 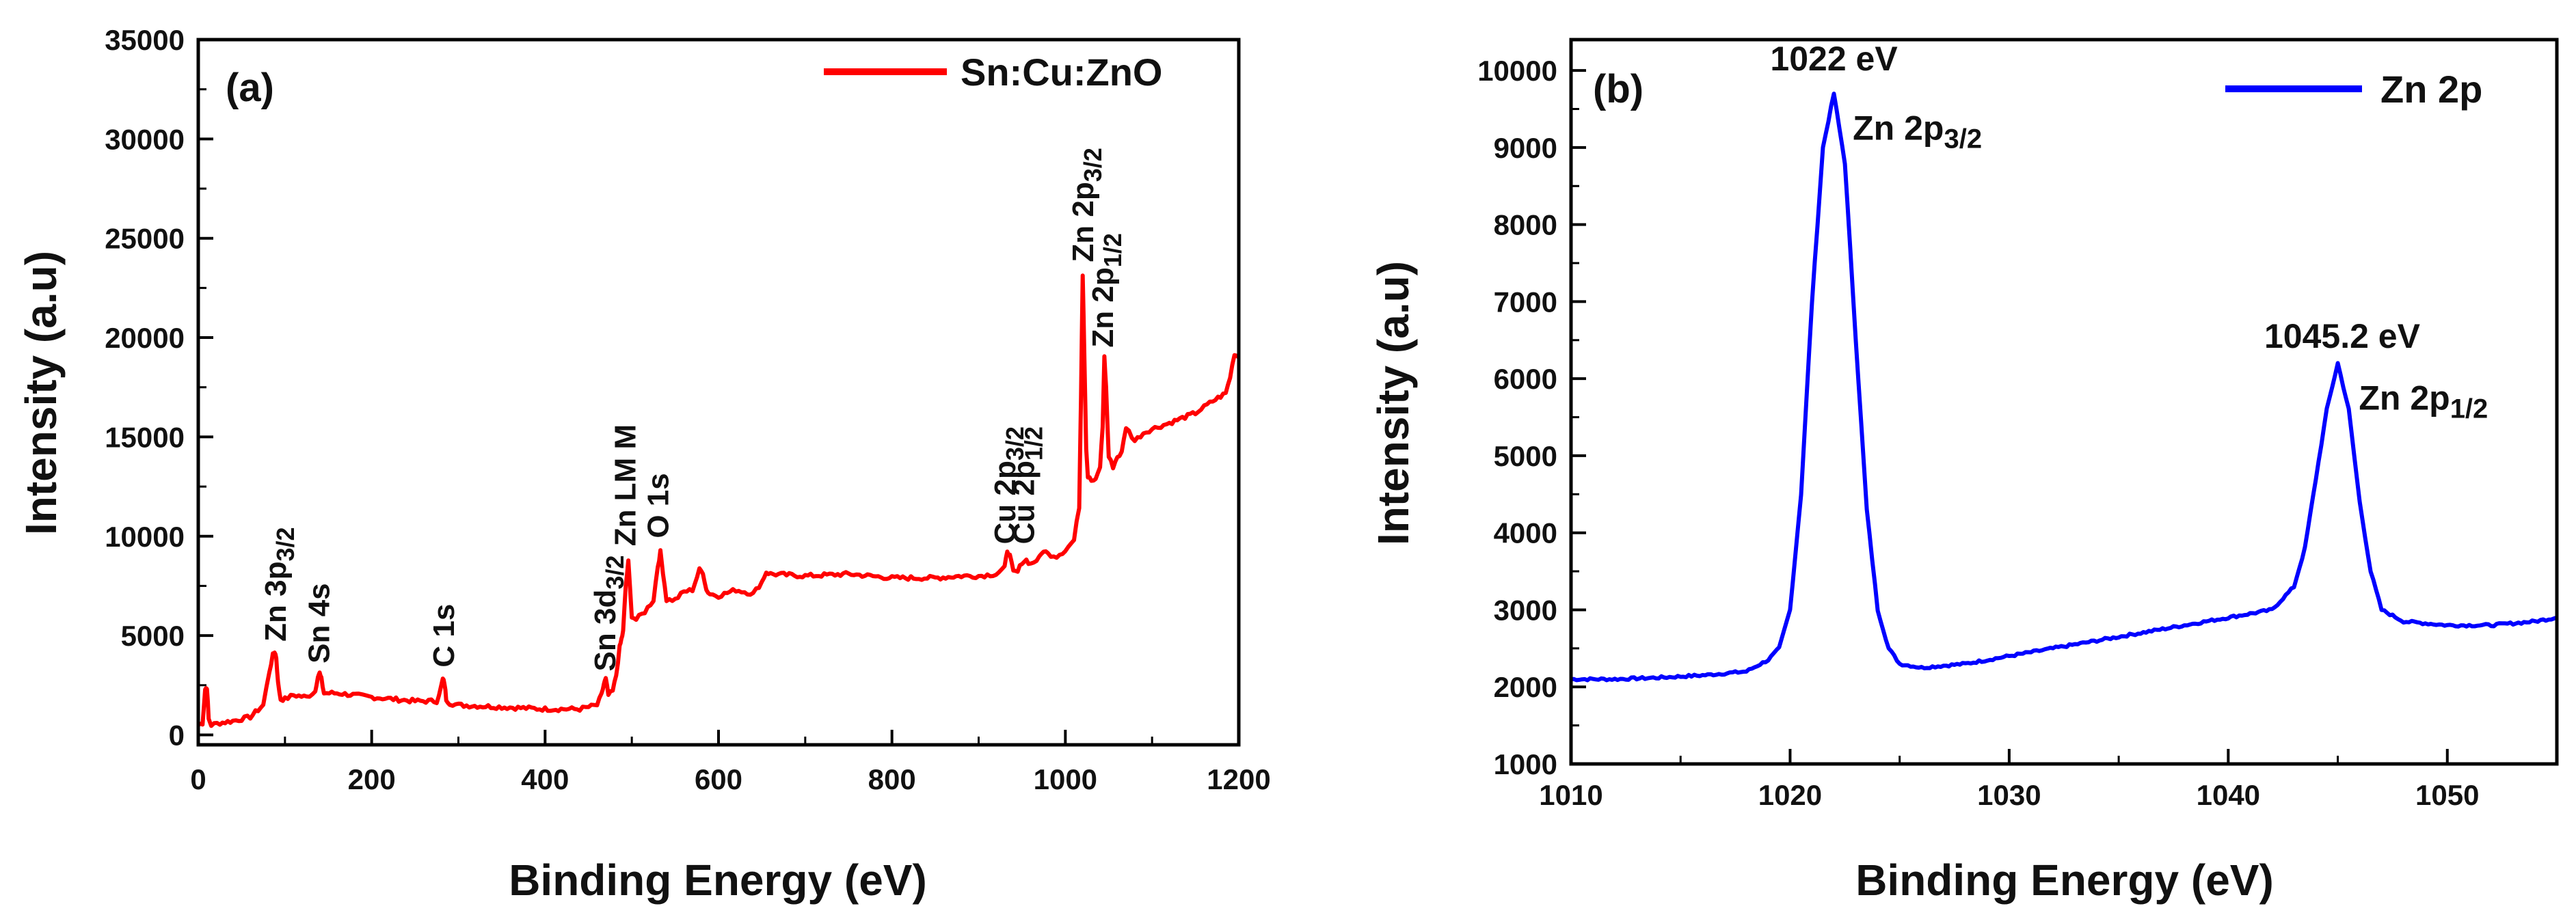 What do you see at coordinates (892, 779) in the screenshot?
I see `x-tick-label: 800` at bounding box center [892, 779].